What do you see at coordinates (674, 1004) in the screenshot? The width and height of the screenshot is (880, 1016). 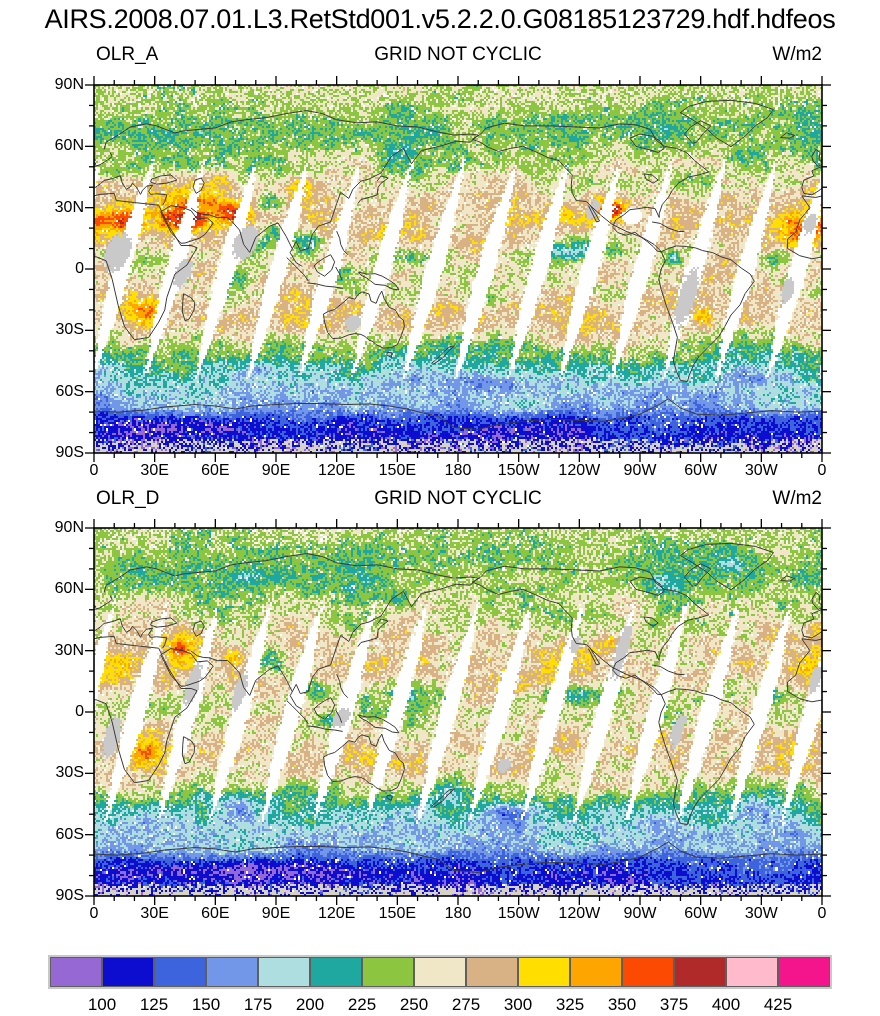 I see `colorbar-tick-label: 375` at bounding box center [674, 1004].